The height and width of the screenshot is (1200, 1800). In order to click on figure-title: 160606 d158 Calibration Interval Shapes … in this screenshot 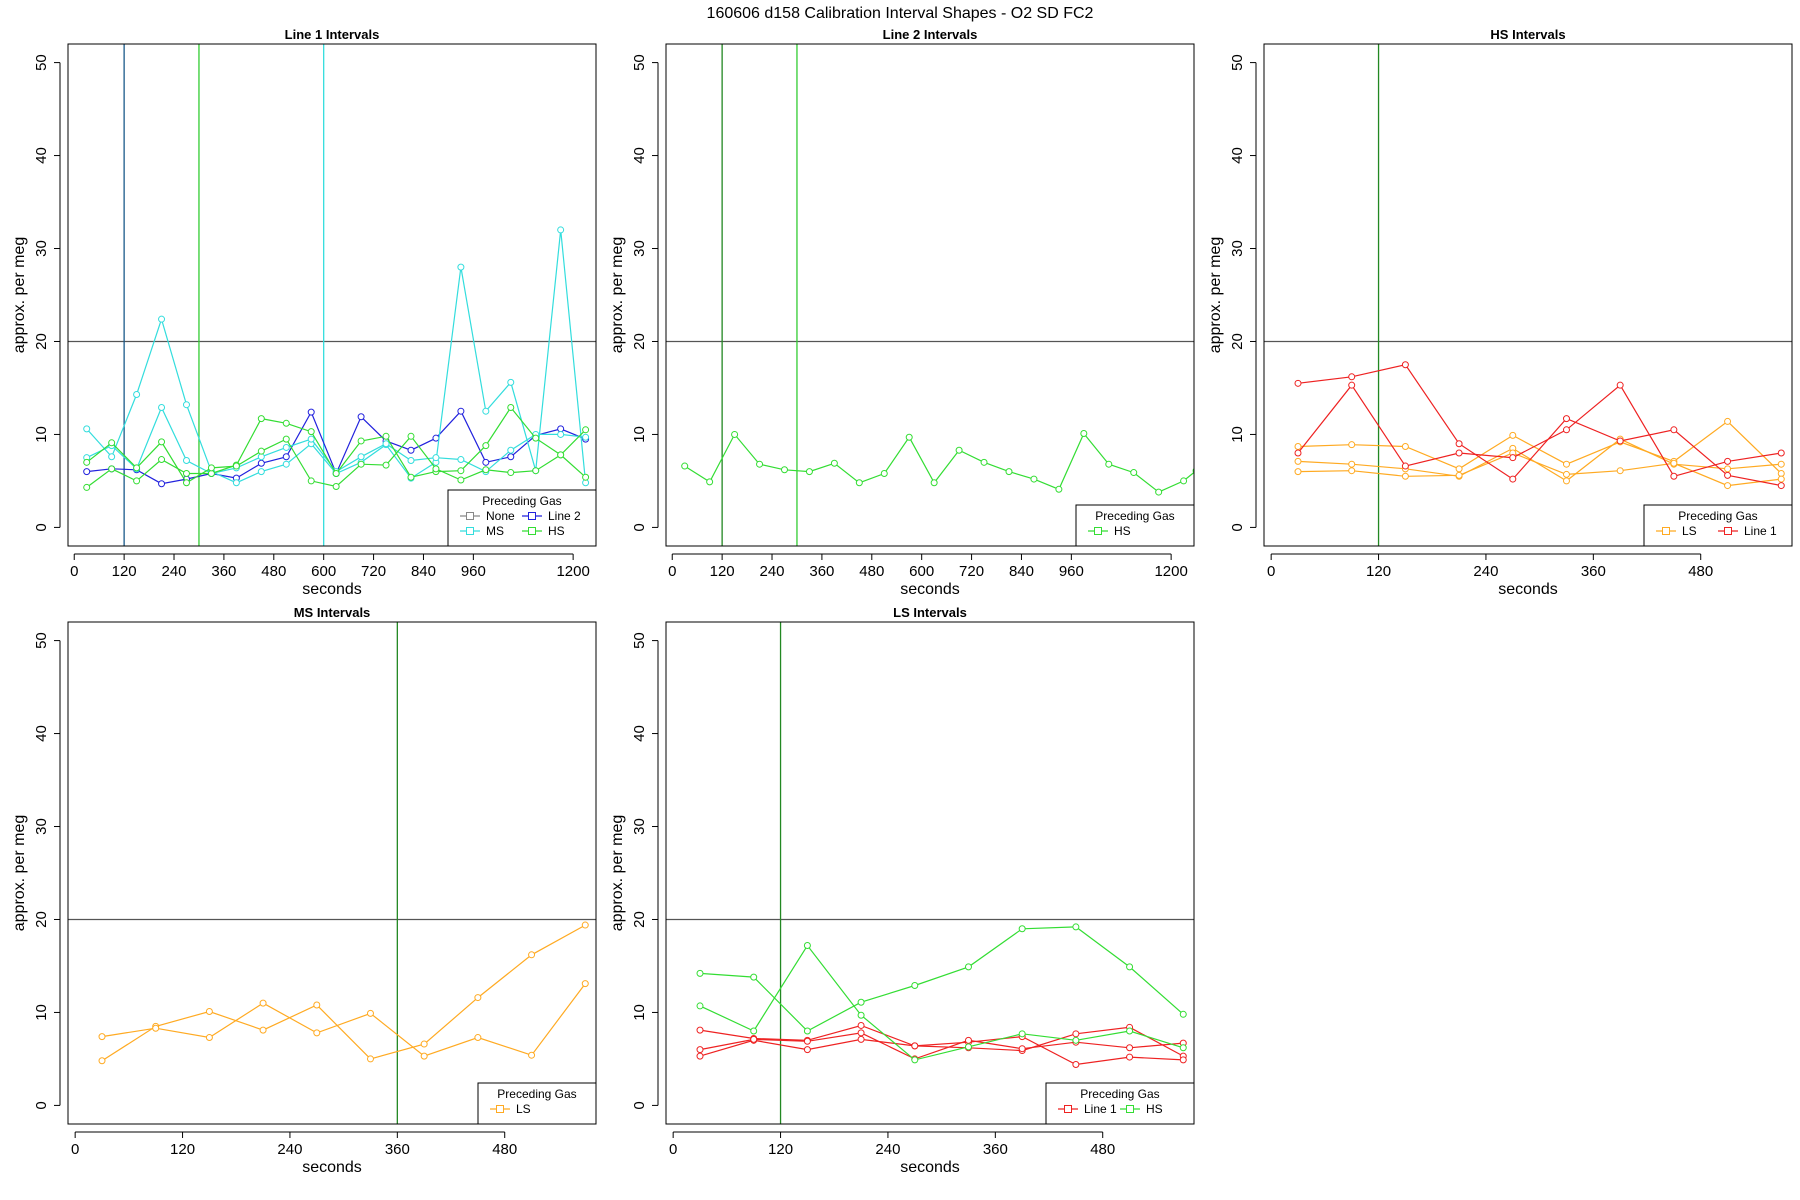, I will do `click(900, 13)`.